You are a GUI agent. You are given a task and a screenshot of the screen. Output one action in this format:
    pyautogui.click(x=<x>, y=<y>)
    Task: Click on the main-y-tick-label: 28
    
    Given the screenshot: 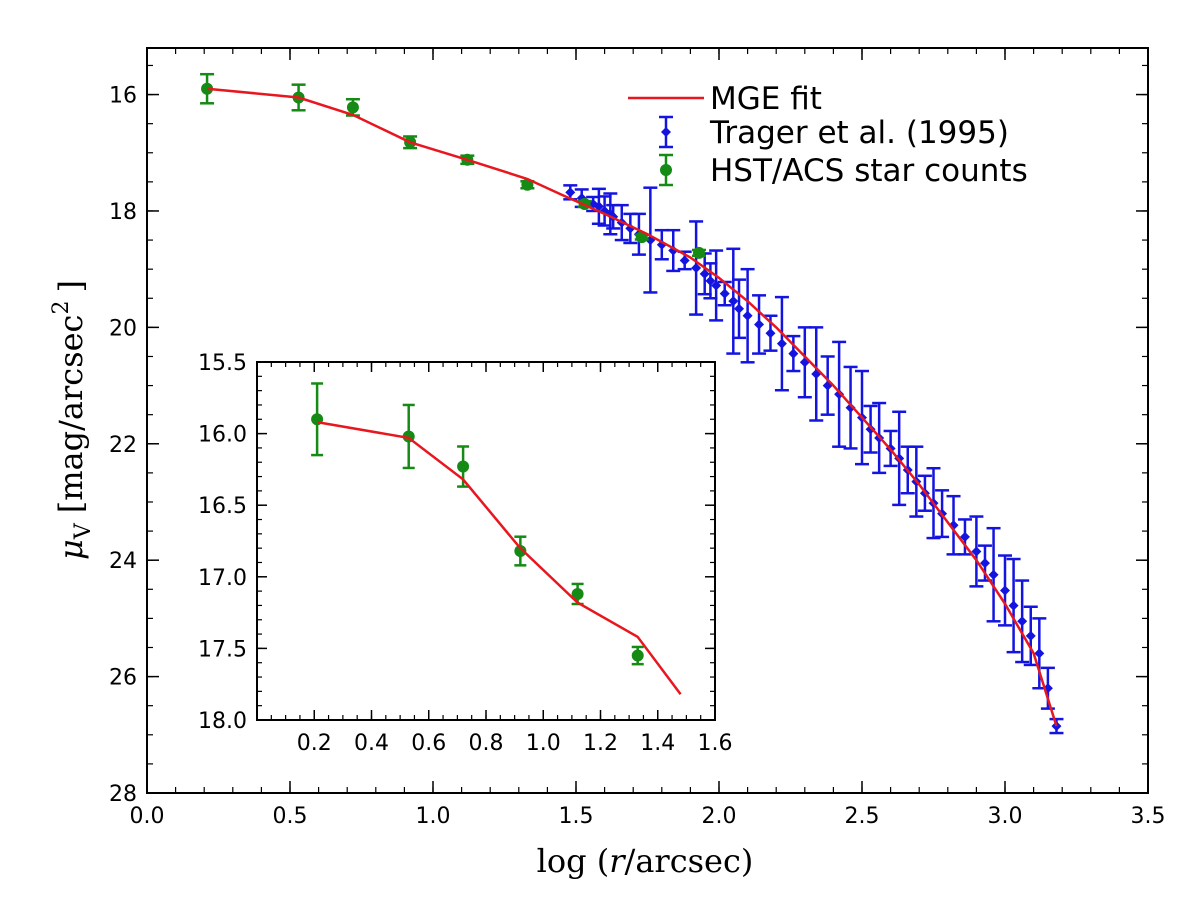 What is the action you would take?
    pyautogui.click(x=123, y=794)
    